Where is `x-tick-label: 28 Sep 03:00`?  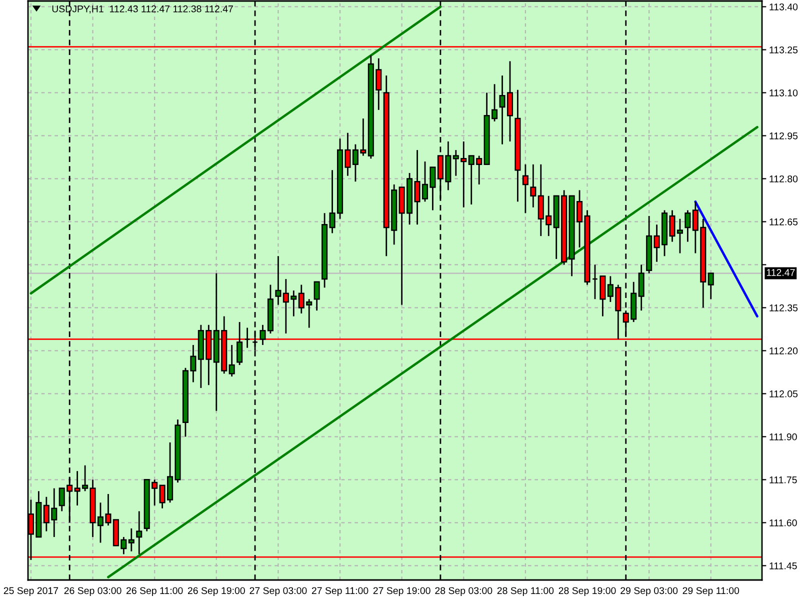
x-tick-label: 28 Sep 03:00 is located at coordinates (463, 591).